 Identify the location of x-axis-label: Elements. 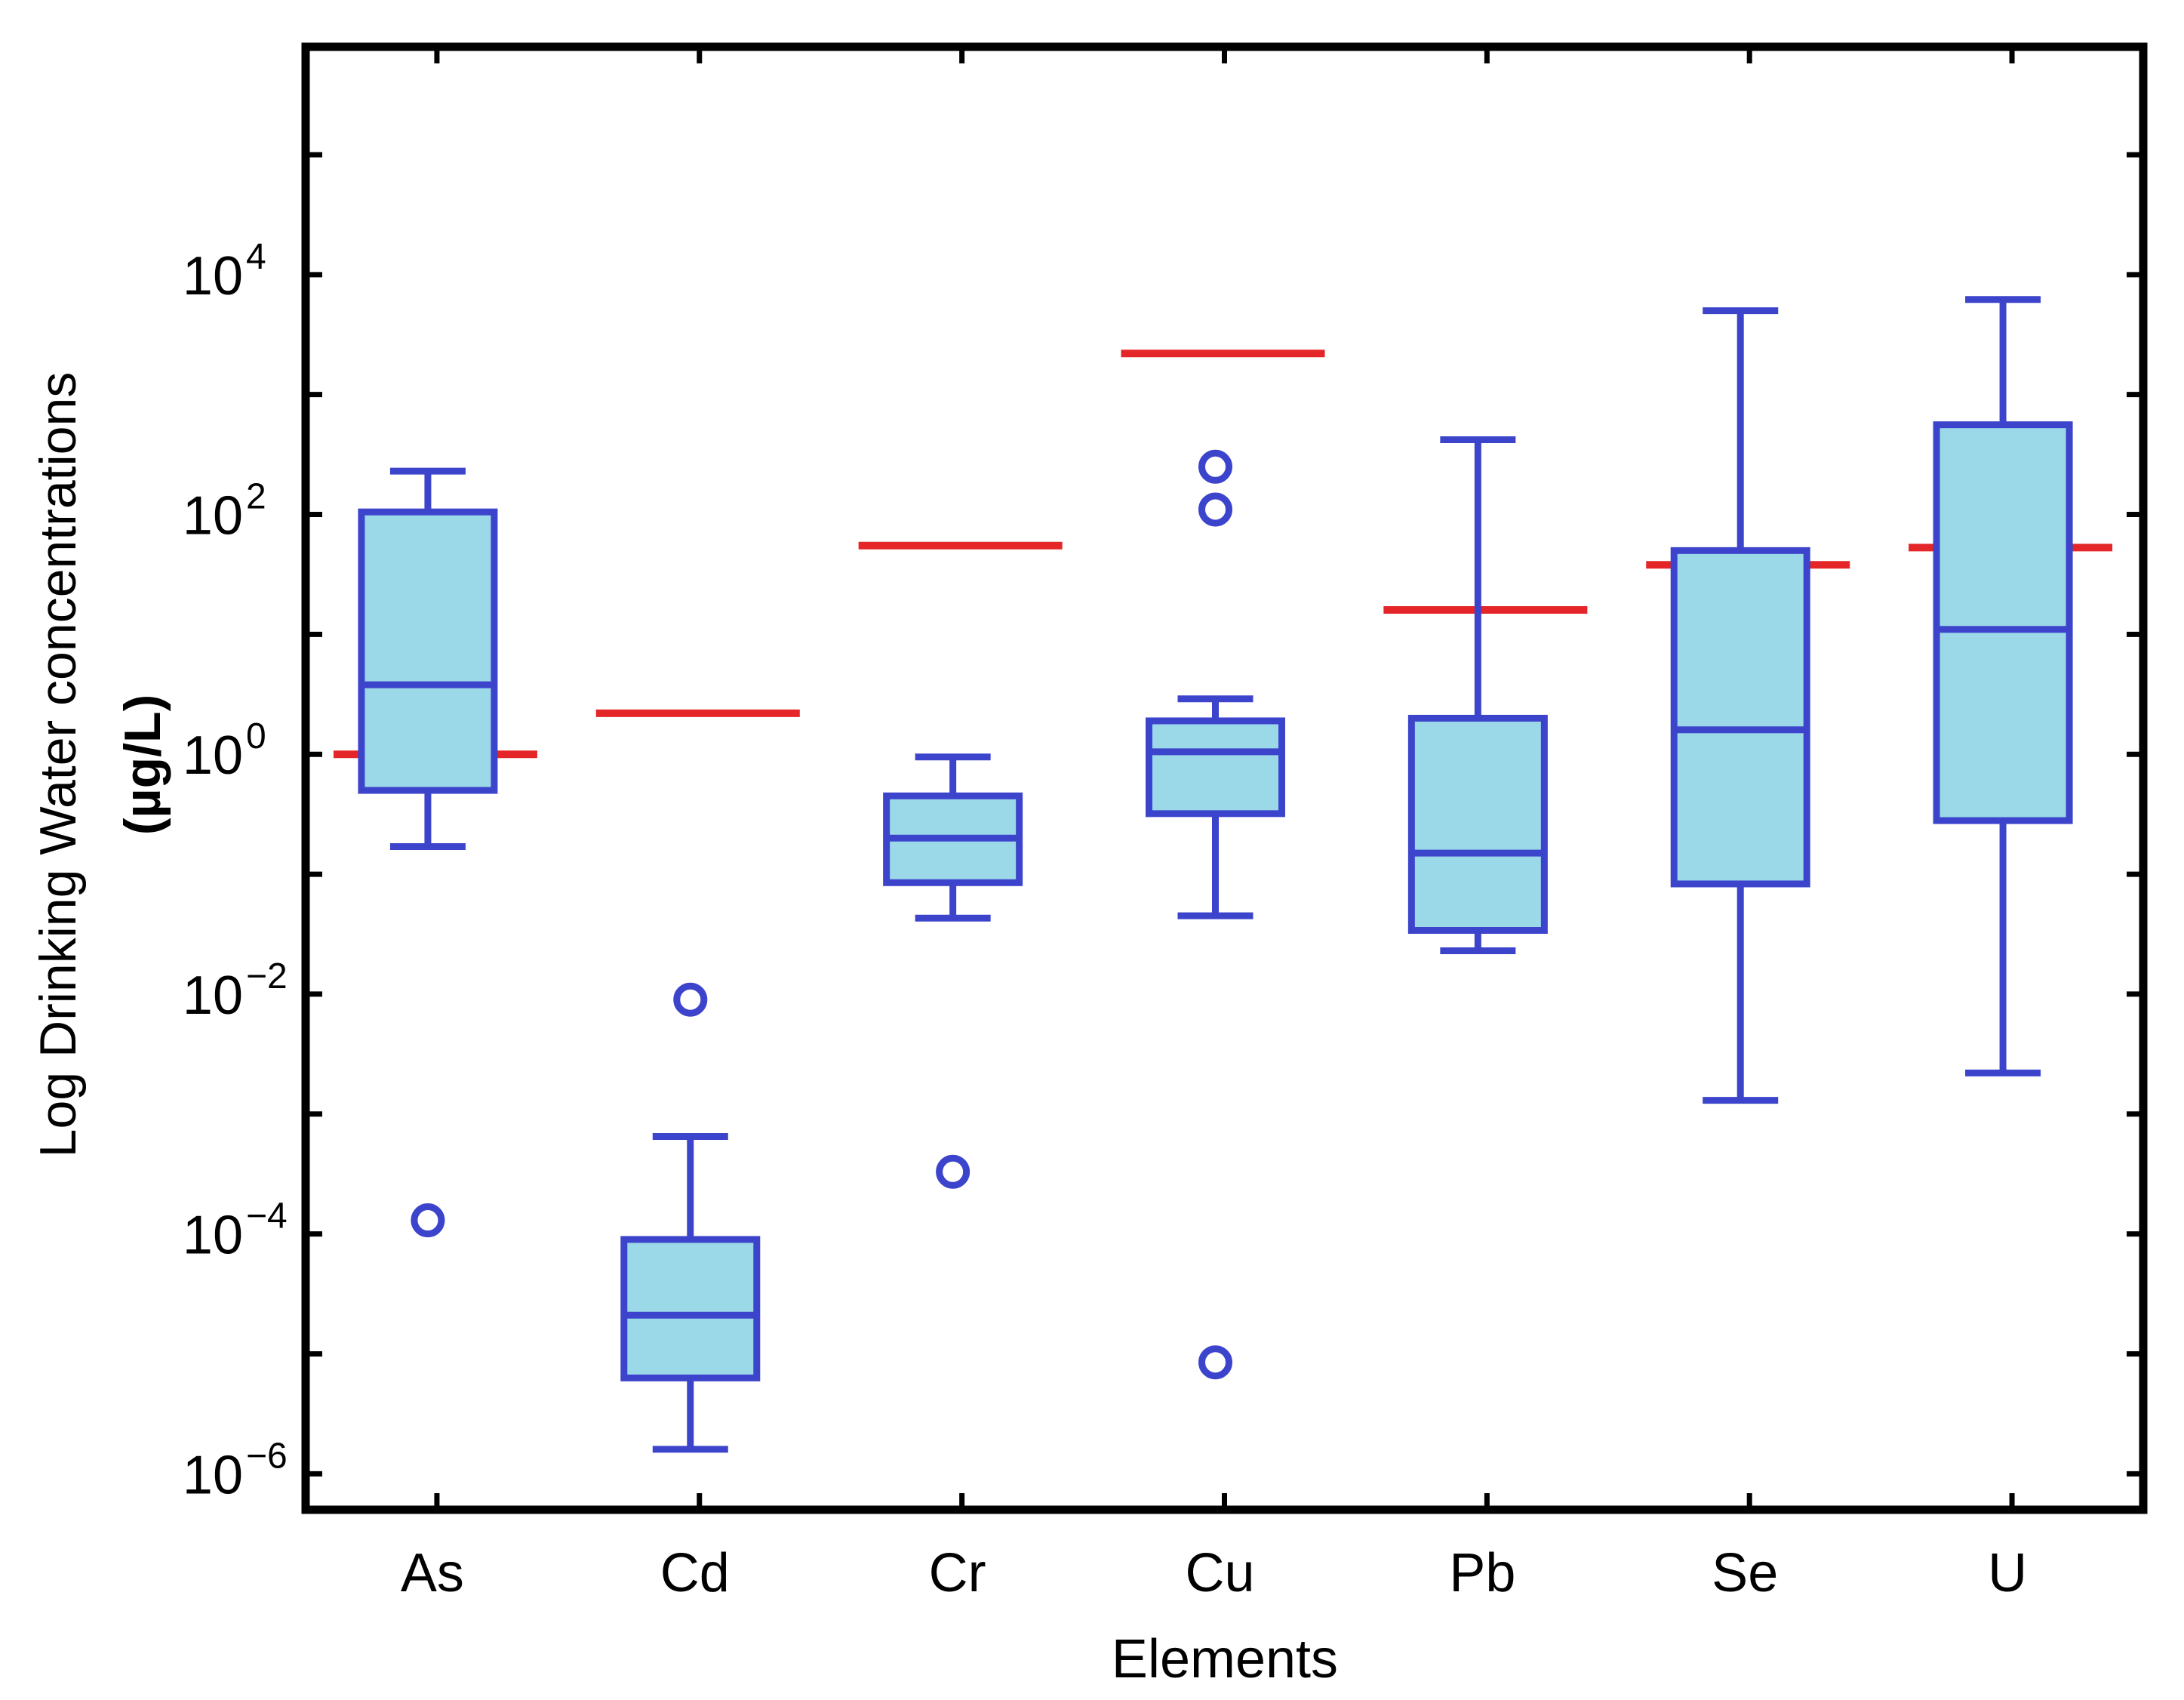
(1225, 1659).